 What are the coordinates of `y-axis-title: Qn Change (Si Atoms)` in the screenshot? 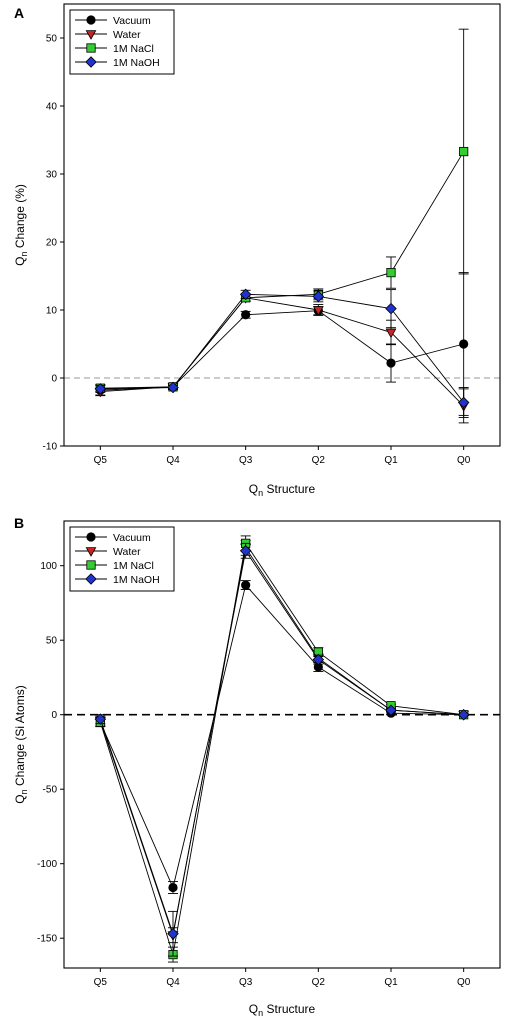 It's located at (21, 744).